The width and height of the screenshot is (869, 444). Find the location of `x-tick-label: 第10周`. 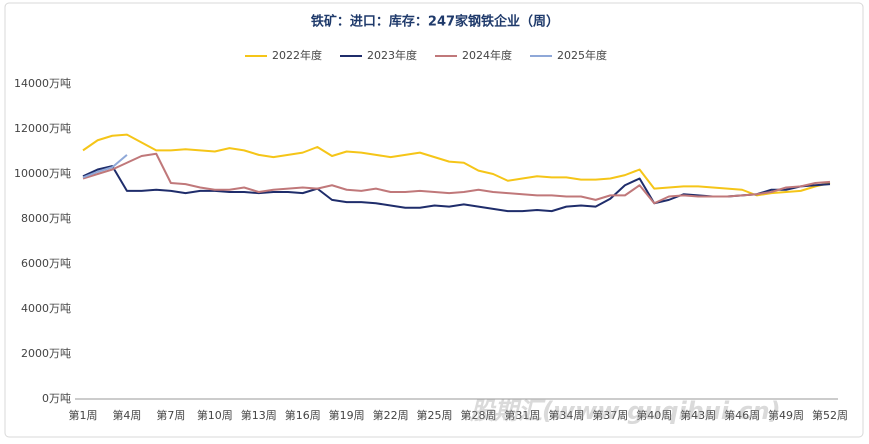

x-tick-label: 第10周 is located at coordinates (215, 415).